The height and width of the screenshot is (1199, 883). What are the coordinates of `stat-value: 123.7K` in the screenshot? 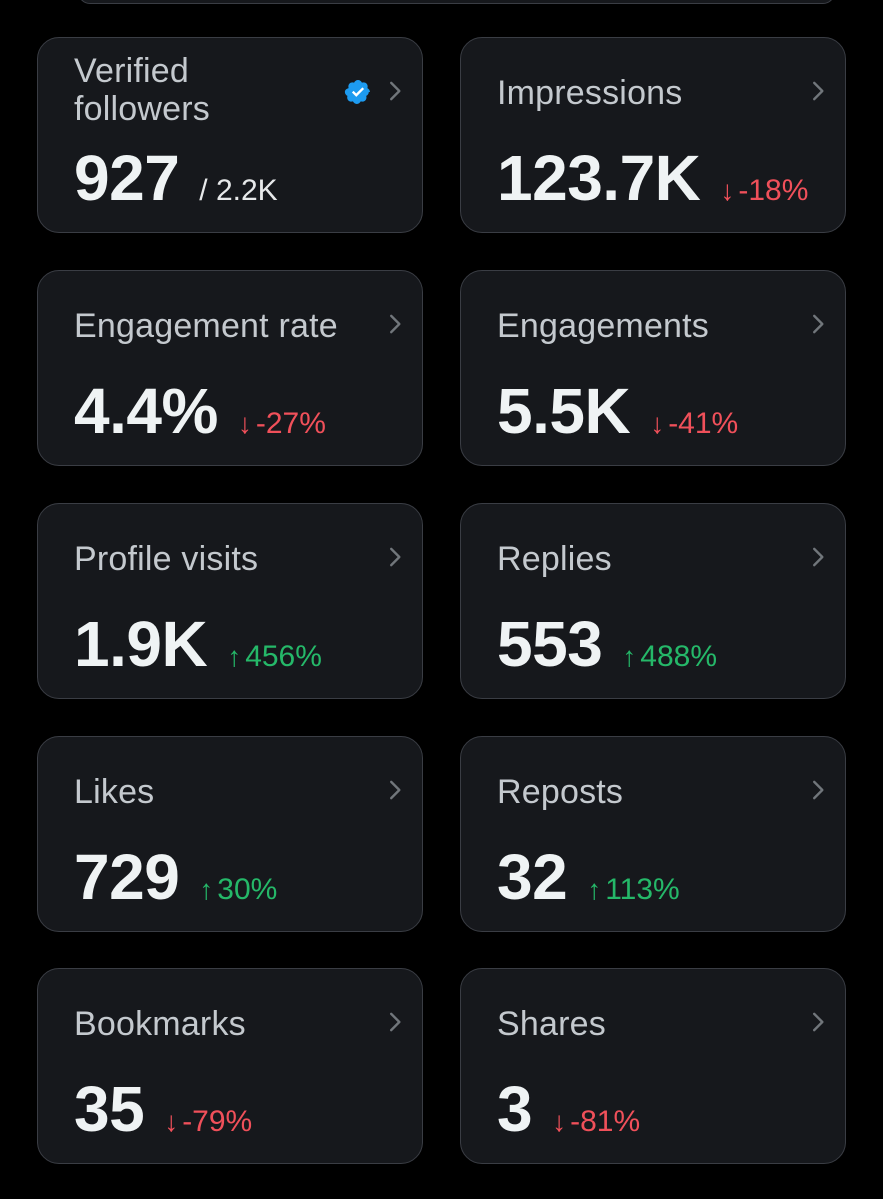 It's located at (599, 178).